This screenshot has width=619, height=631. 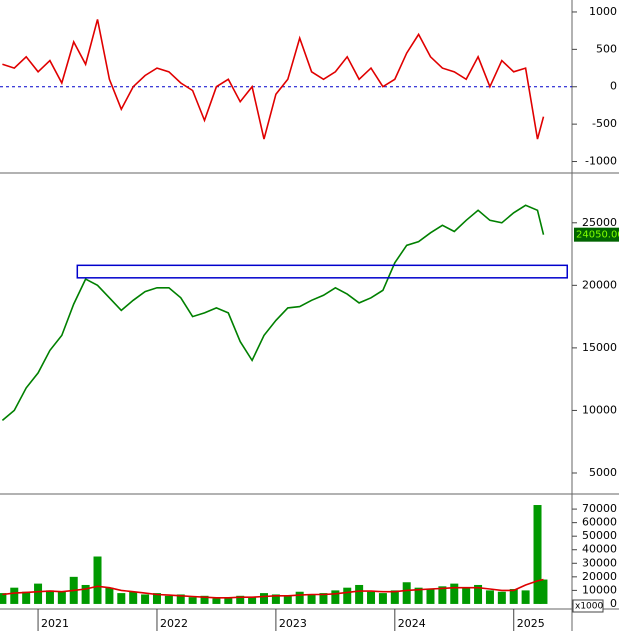 I want to click on y-tick-label: 5000, so click(x=603, y=472).